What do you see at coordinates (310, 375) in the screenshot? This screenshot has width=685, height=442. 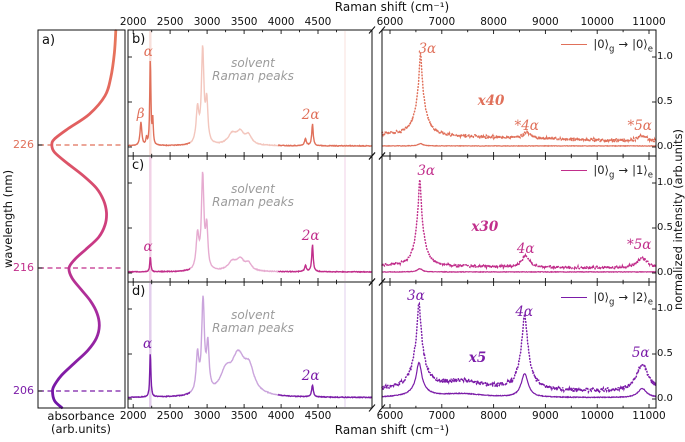 I see `peak-label-2alpha-d: 2α` at bounding box center [310, 375].